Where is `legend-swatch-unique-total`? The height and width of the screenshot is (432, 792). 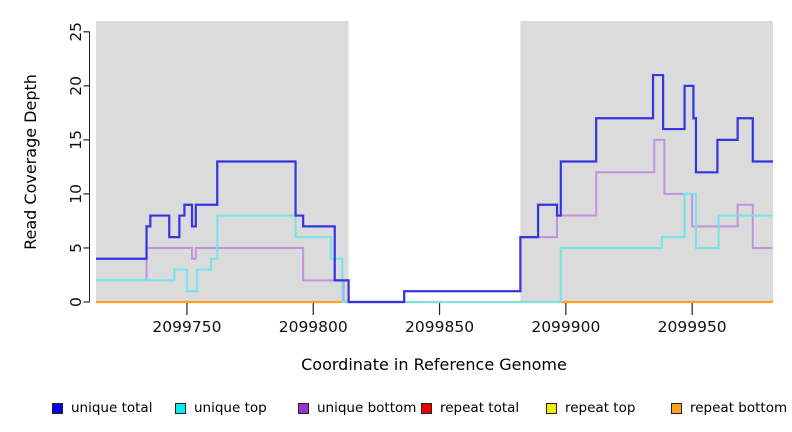 legend-swatch-unique-total is located at coordinates (57, 408).